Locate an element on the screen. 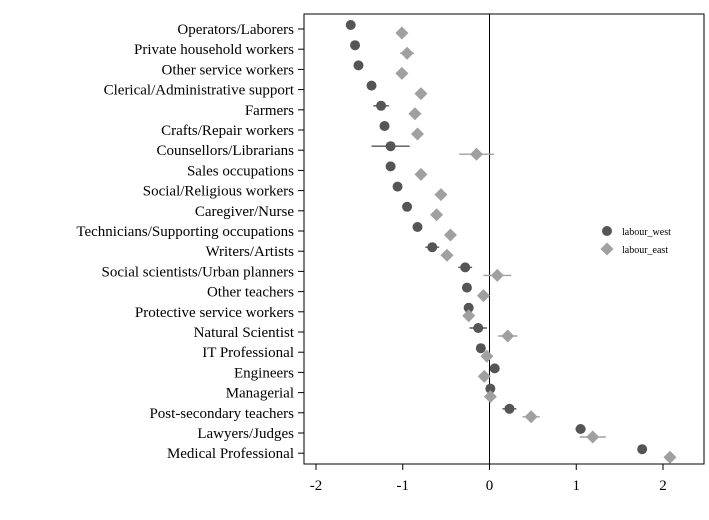 The height and width of the screenshot is (520, 709). category-label: Sales occupations is located at coordinates (240, 171).